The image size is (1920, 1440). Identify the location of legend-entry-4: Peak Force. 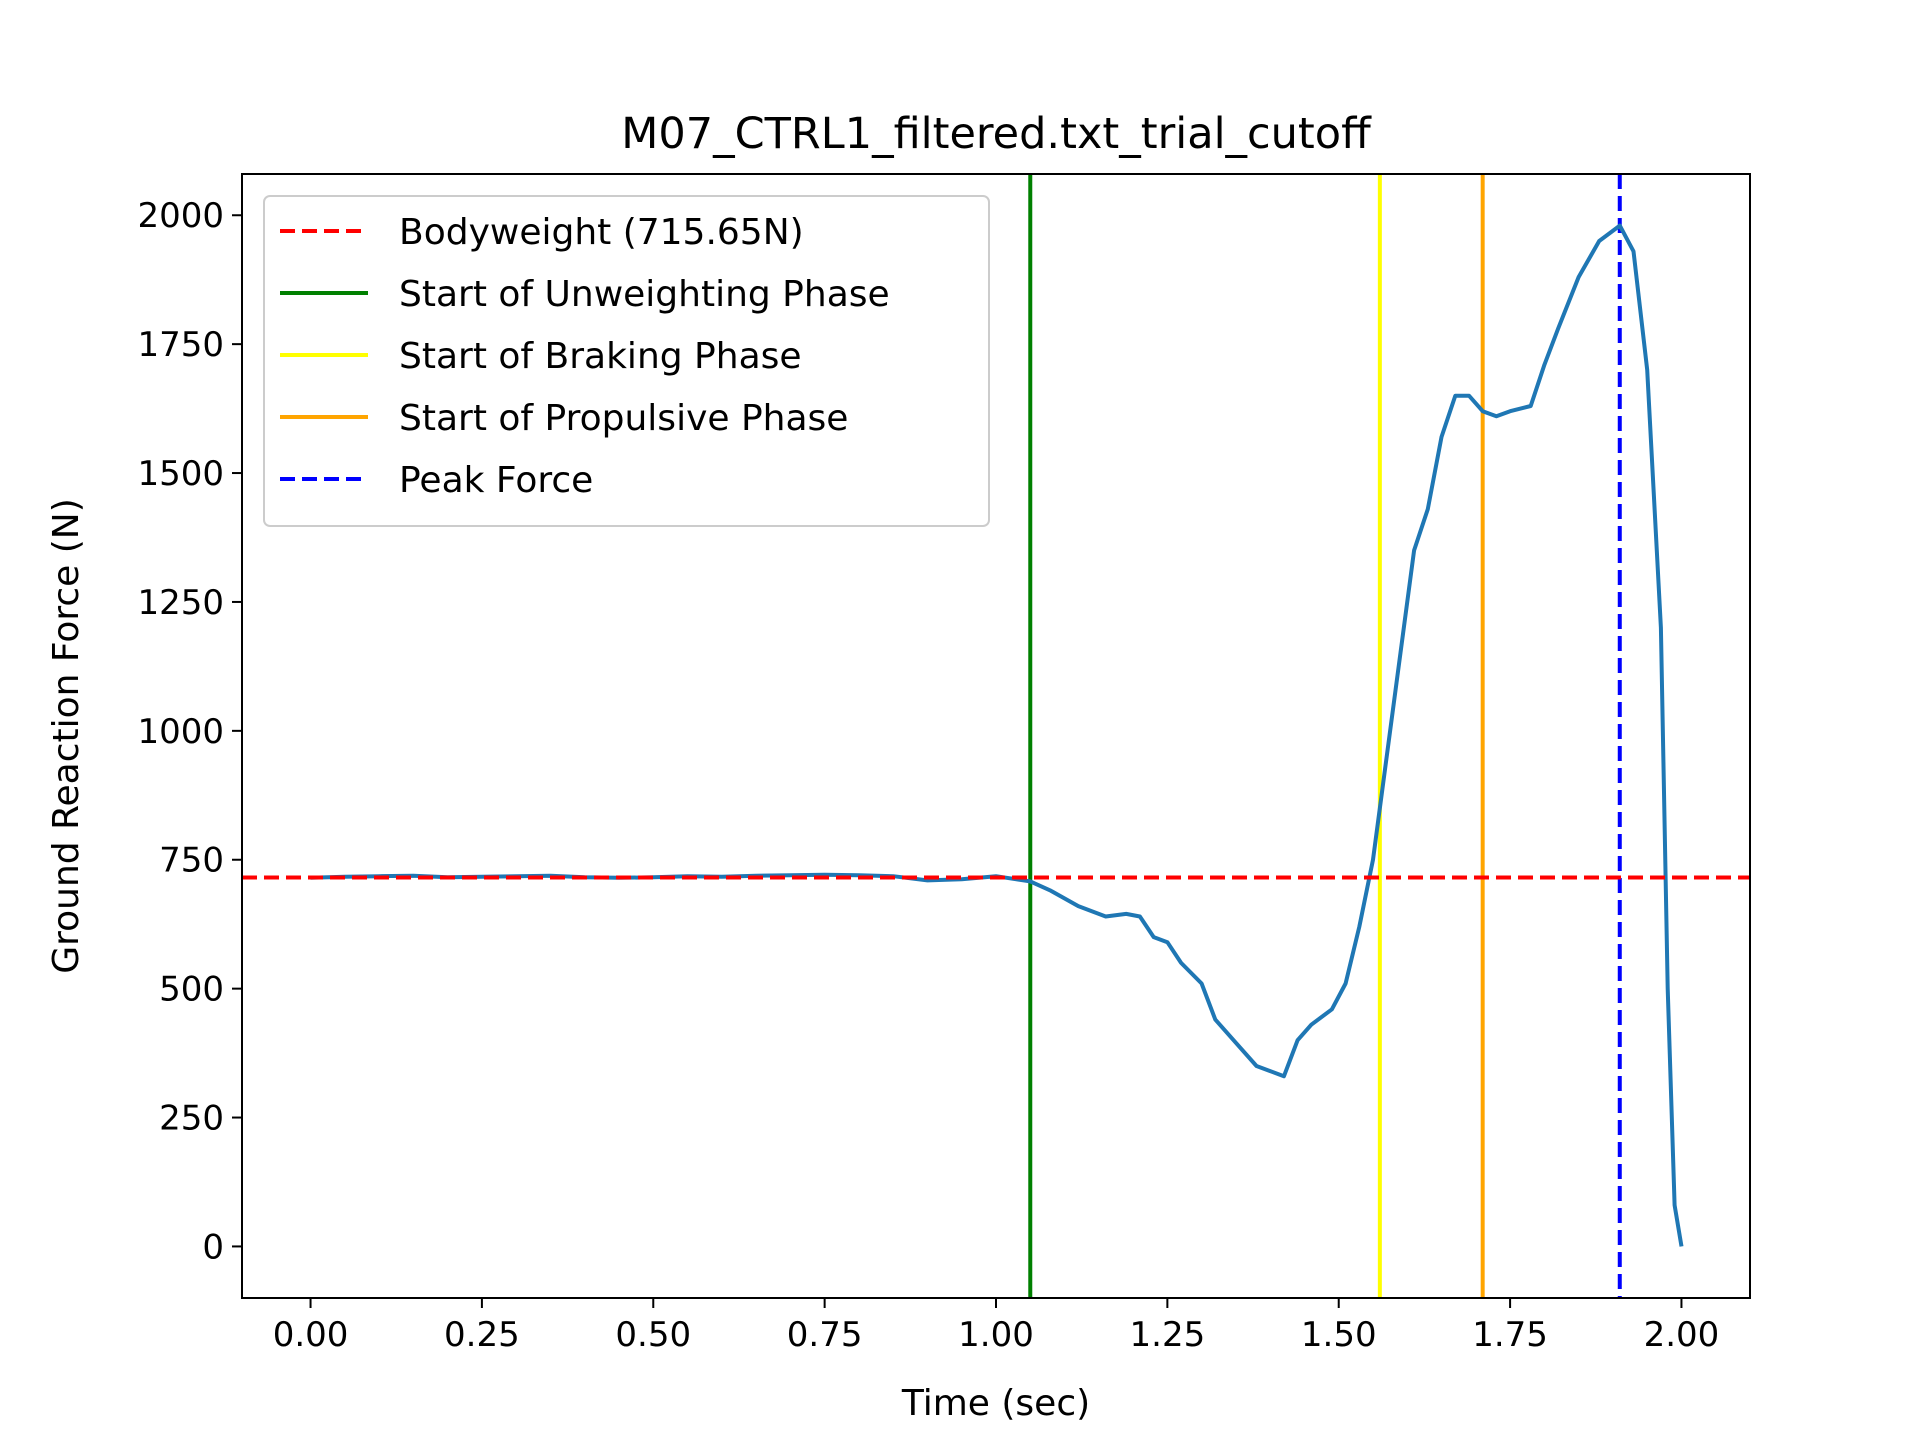
(496, 480).